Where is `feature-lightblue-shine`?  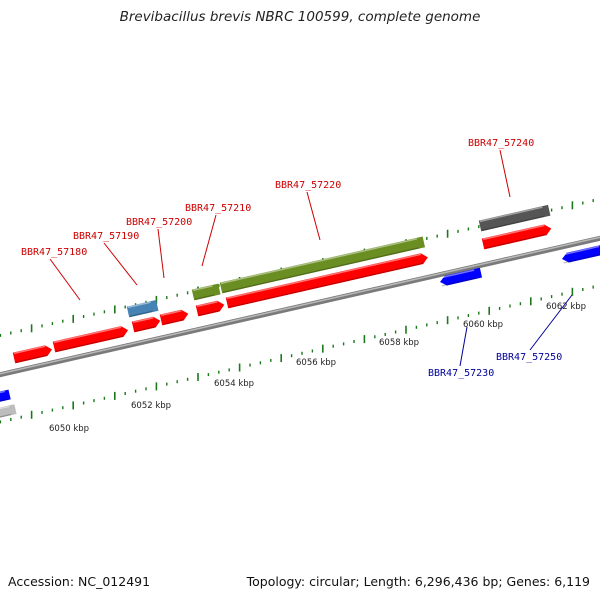 feature-lightblue-shine is located at coordinates (139, 305).